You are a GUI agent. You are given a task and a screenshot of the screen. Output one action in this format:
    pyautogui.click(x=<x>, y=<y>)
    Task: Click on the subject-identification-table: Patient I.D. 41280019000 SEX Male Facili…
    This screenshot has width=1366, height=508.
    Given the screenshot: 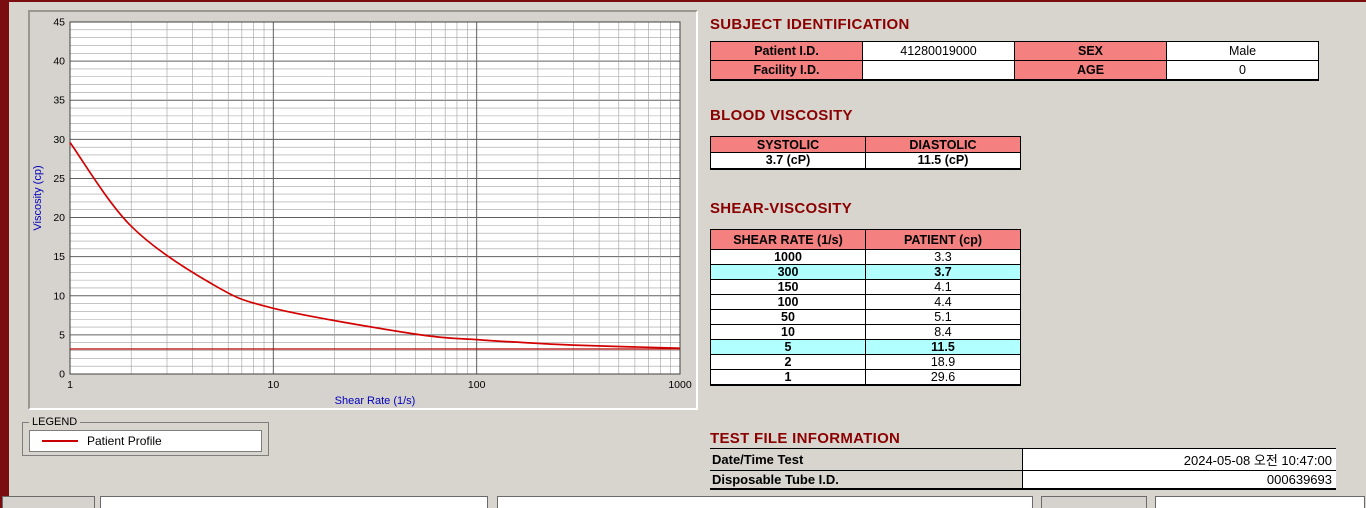 What is the action you would take?
    pyautogui.click(x=1014, y=61)
    